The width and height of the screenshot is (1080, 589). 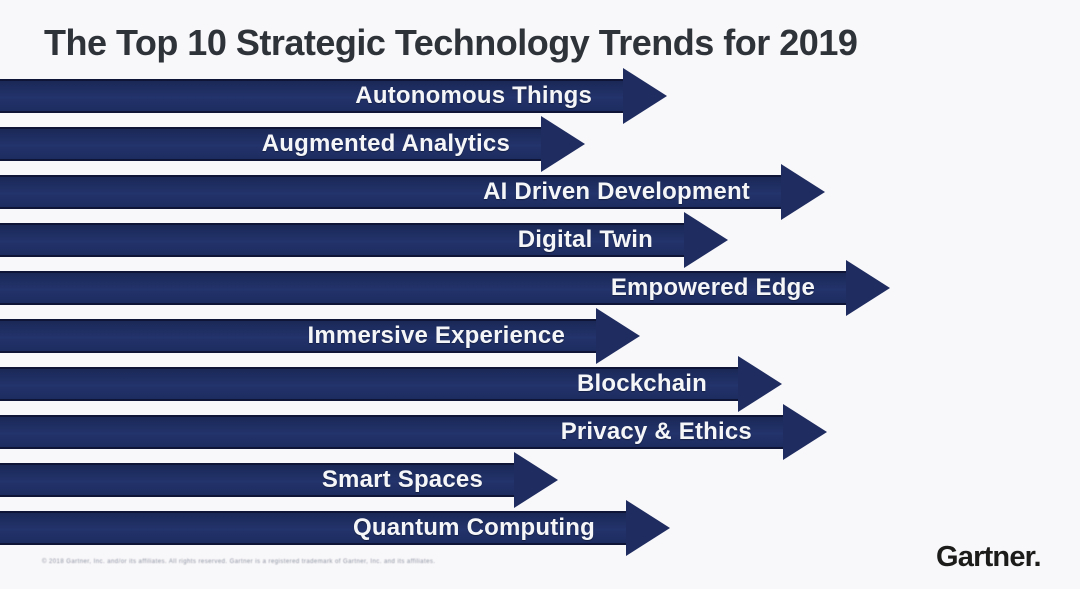 I want to click on trend-arrow: Digital Twin, so click(x=364, y=240).